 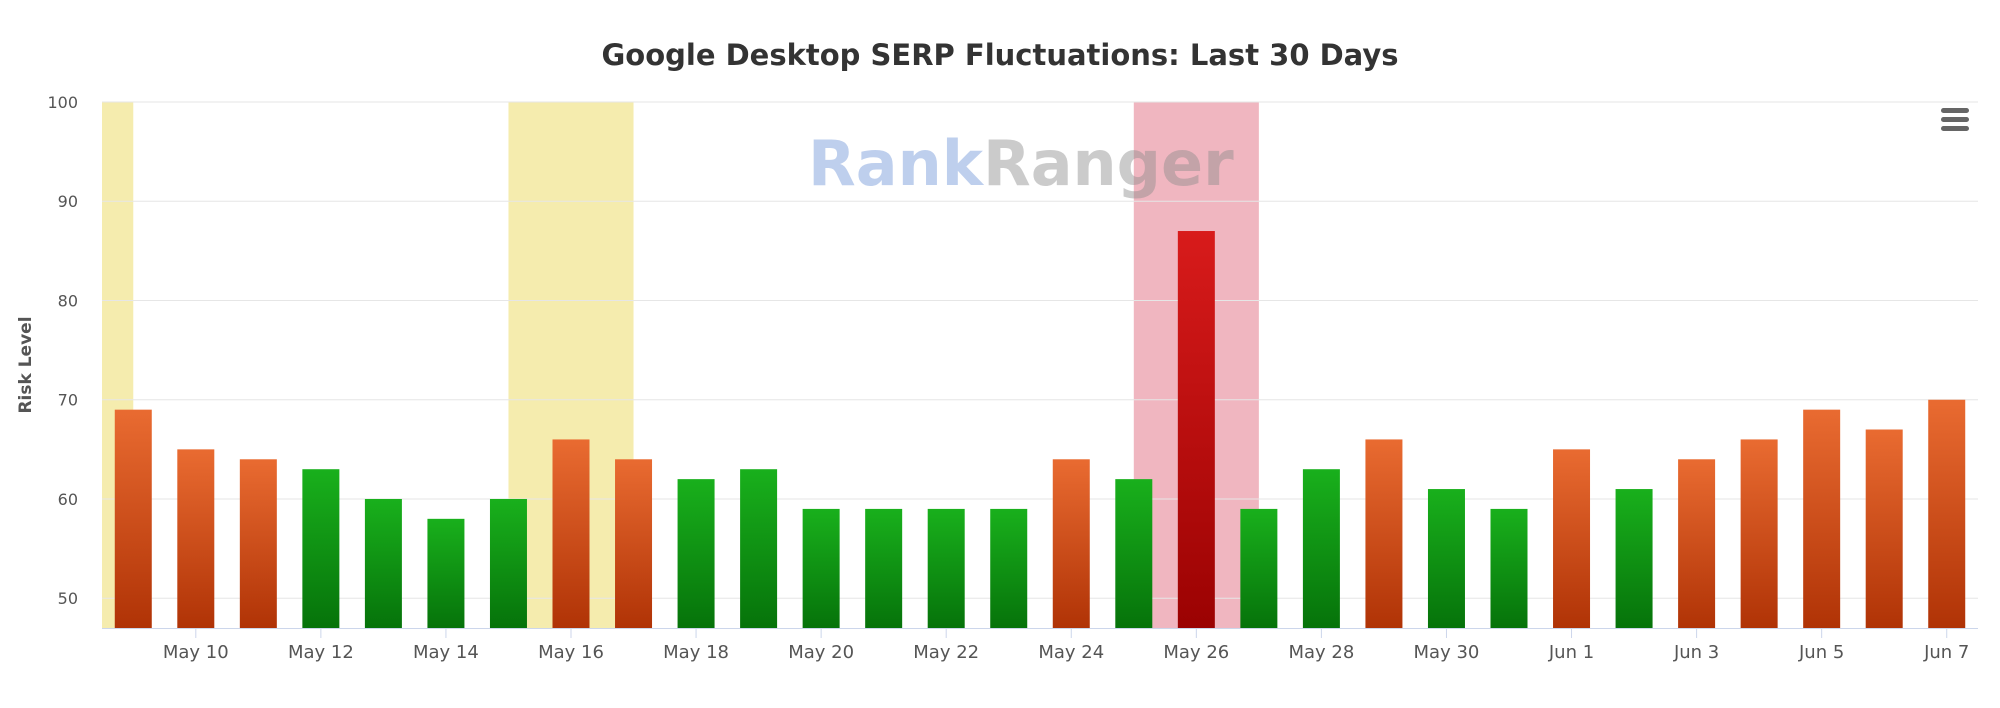 I want to click on x-tick-label: May 26, so click(x=1196, y=652).